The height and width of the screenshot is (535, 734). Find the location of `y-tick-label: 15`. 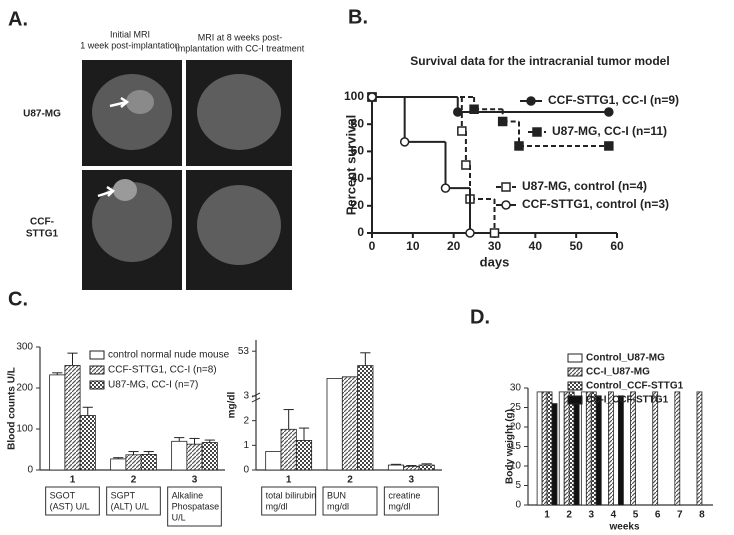

y-tick-label: 15 is located at coordinates (516, 446).